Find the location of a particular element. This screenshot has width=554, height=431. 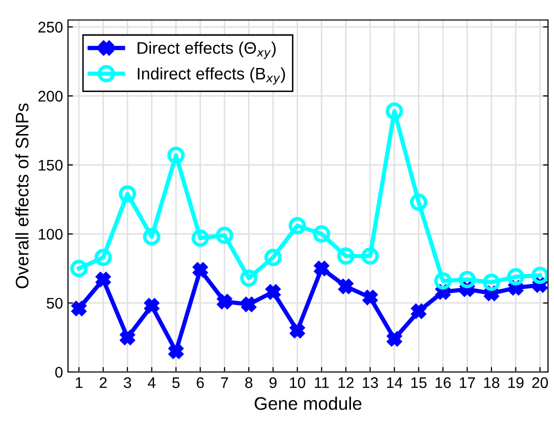

x-tick-label: 18 is located at coordinates (492, 382).